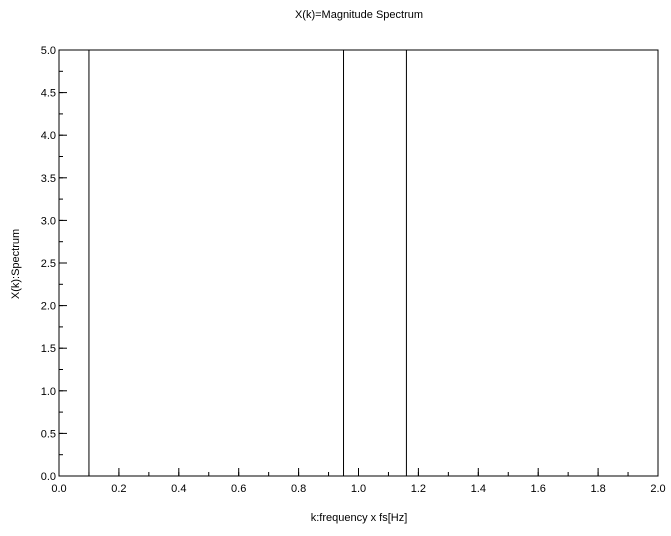 The width and height of the screenshot is (671, 536). I want to click on x-tick-label: 1.6, so click(538, 489).